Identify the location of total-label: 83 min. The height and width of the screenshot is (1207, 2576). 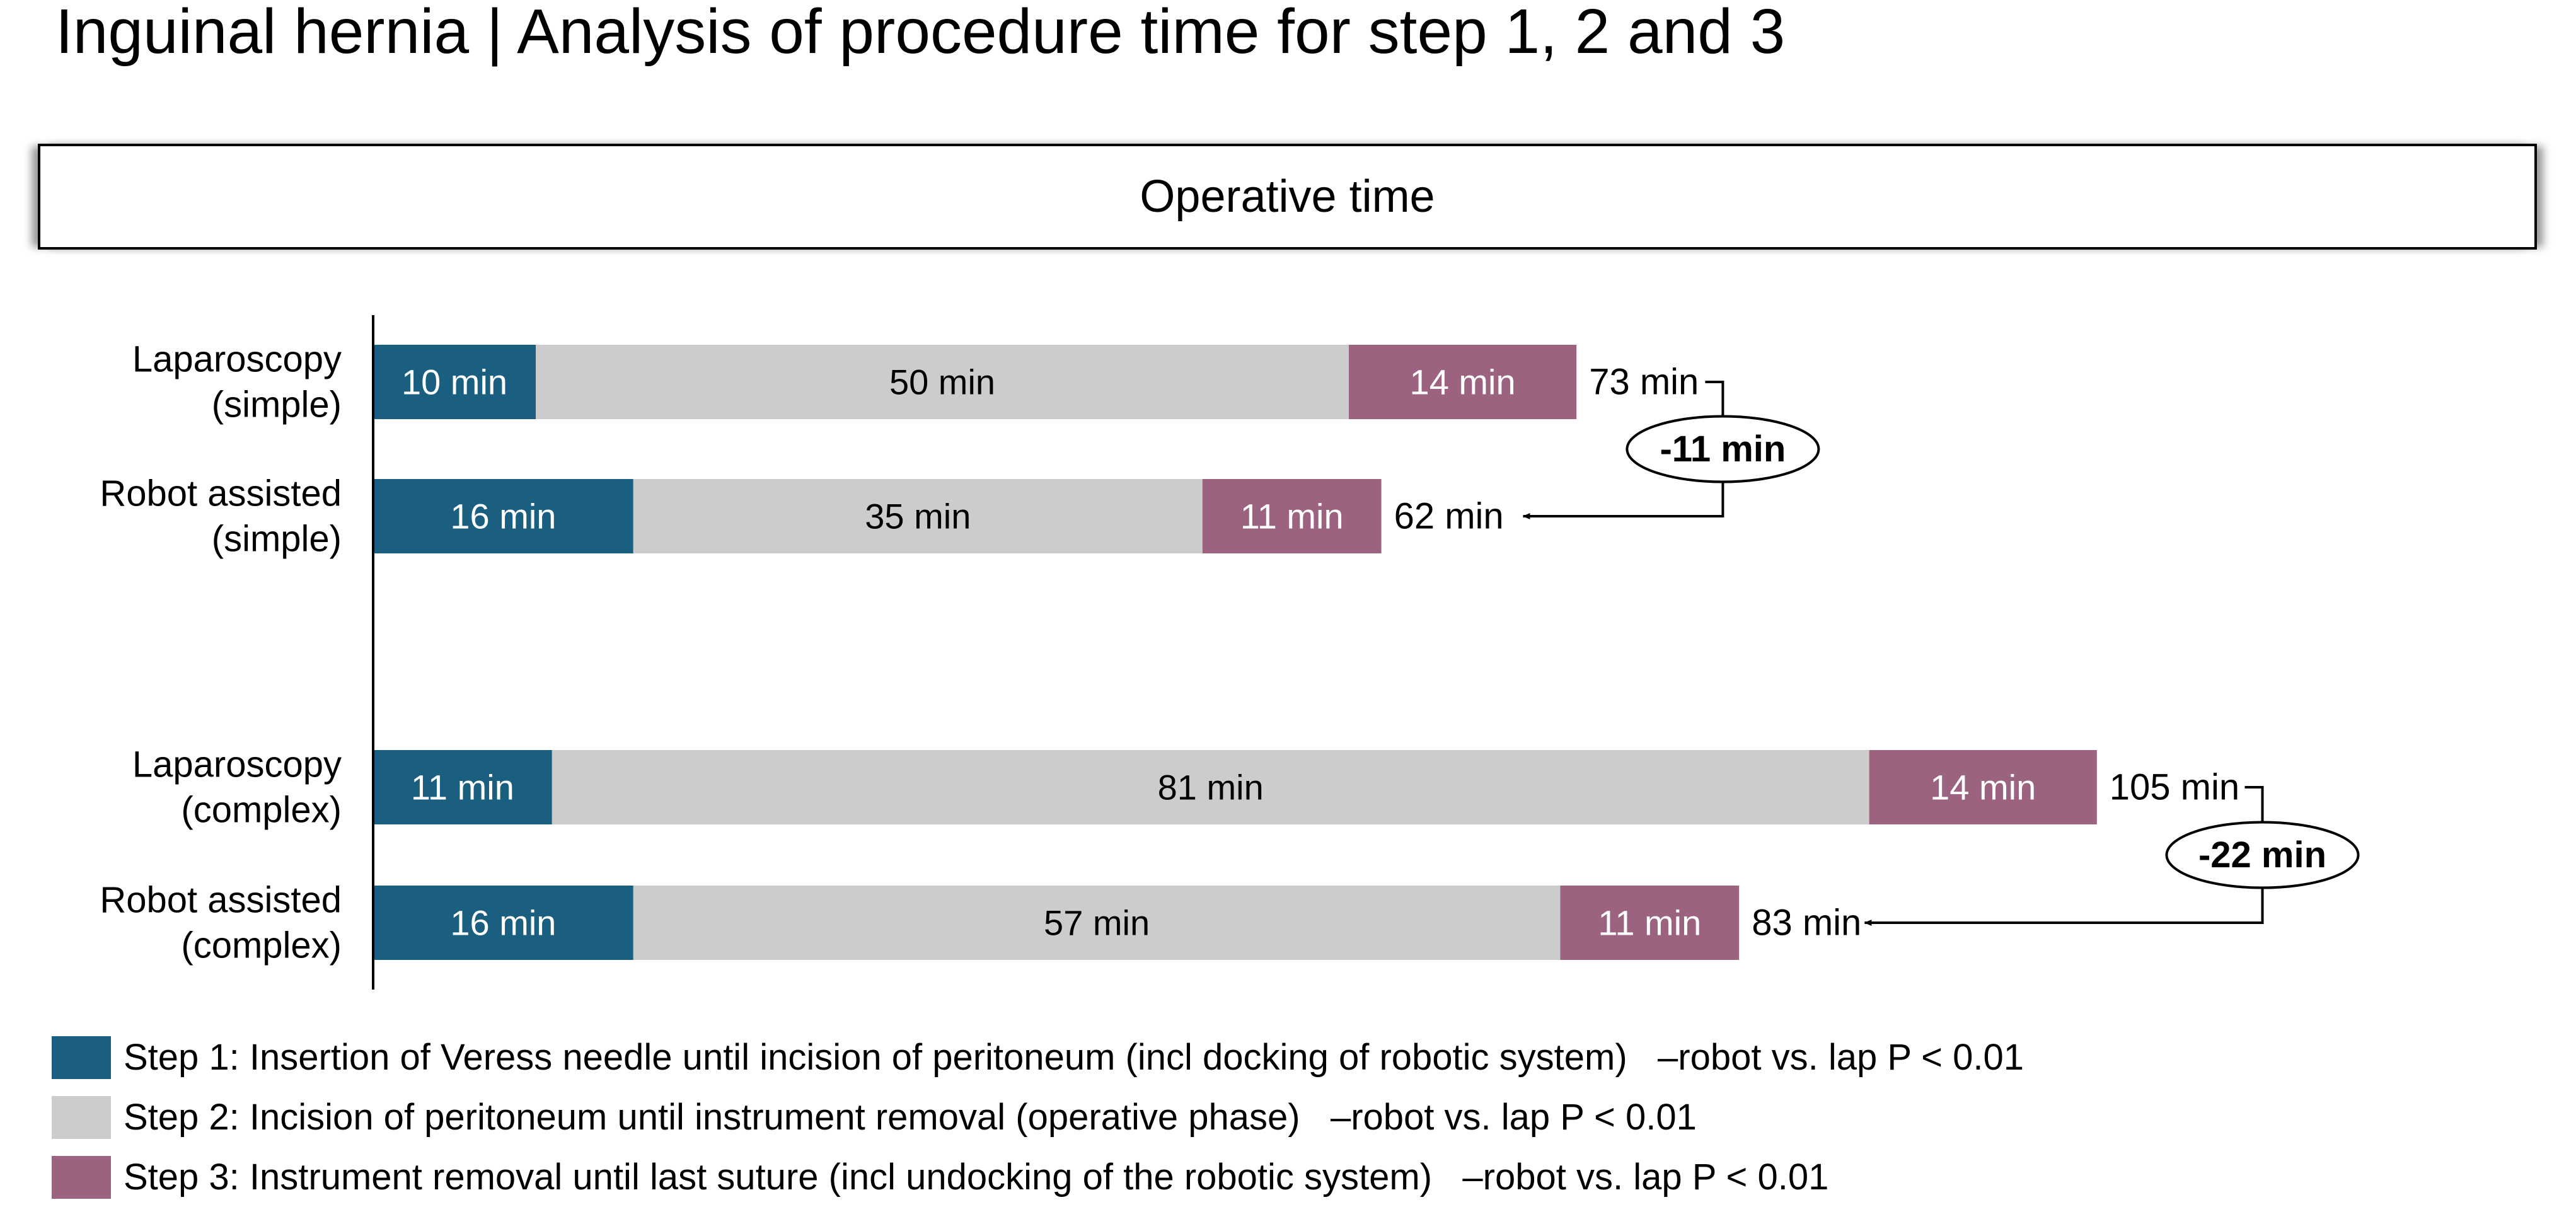
(1806, 923).